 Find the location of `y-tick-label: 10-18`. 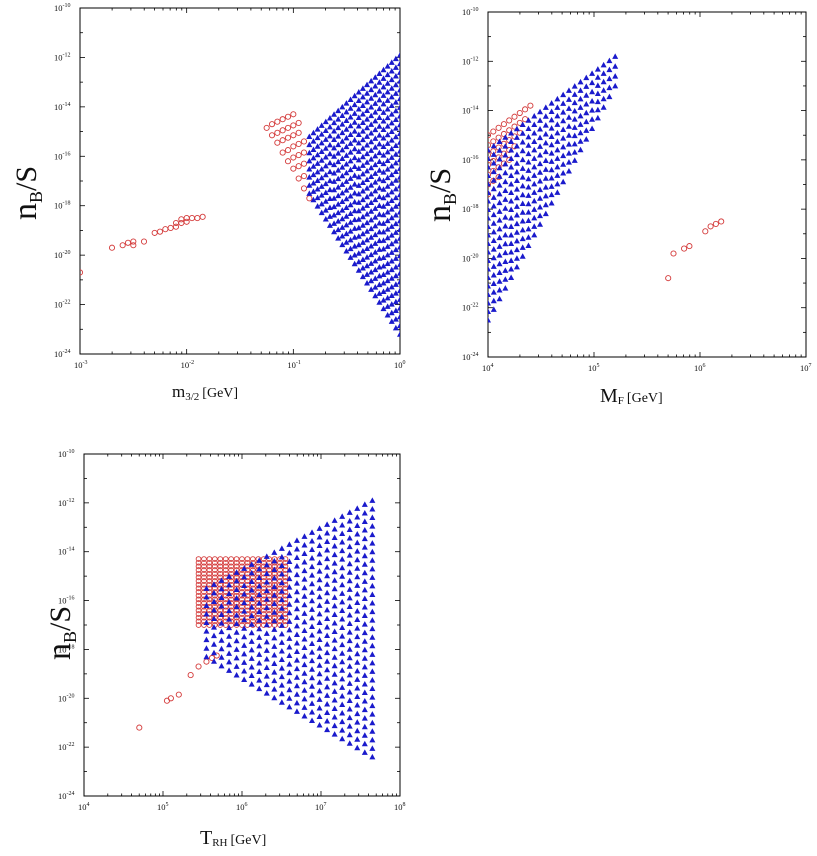

y-tick-label: 10-18 is located at coordinates (62, 206).